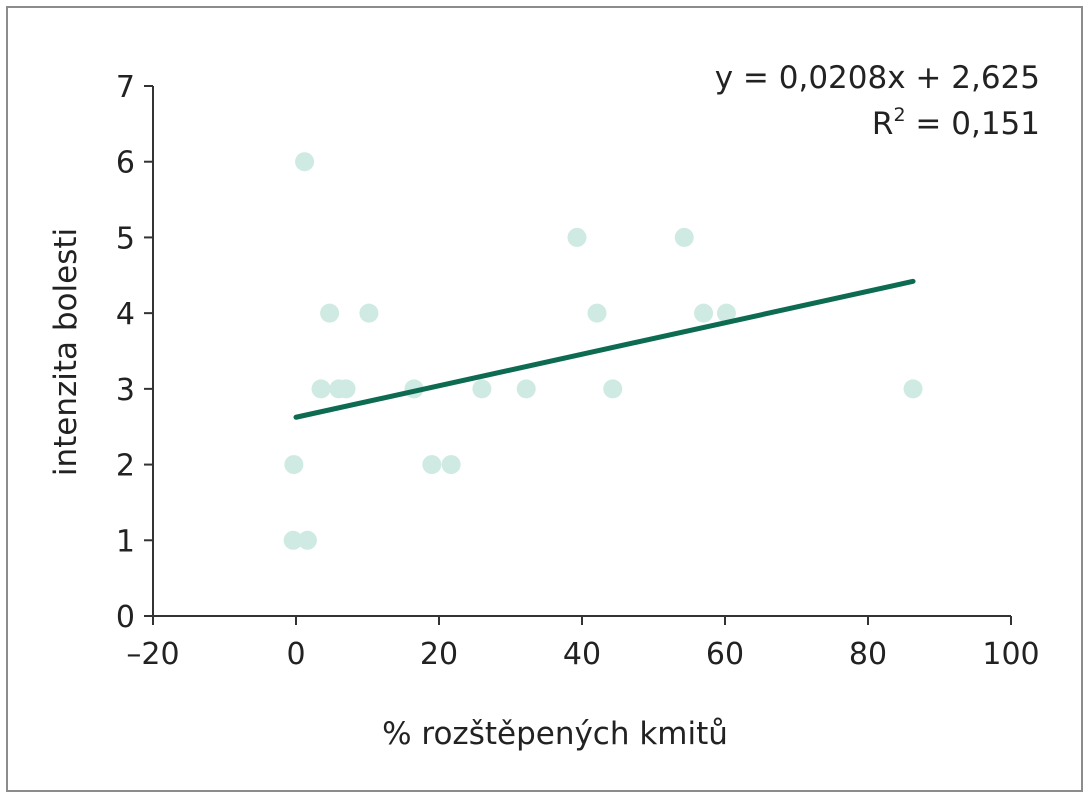 The image size is (1091, 800). Describe the element at coordinates (555, 734) in the screenshot. I see `x-axis-title: % rozštěpených kmitů` at that location.